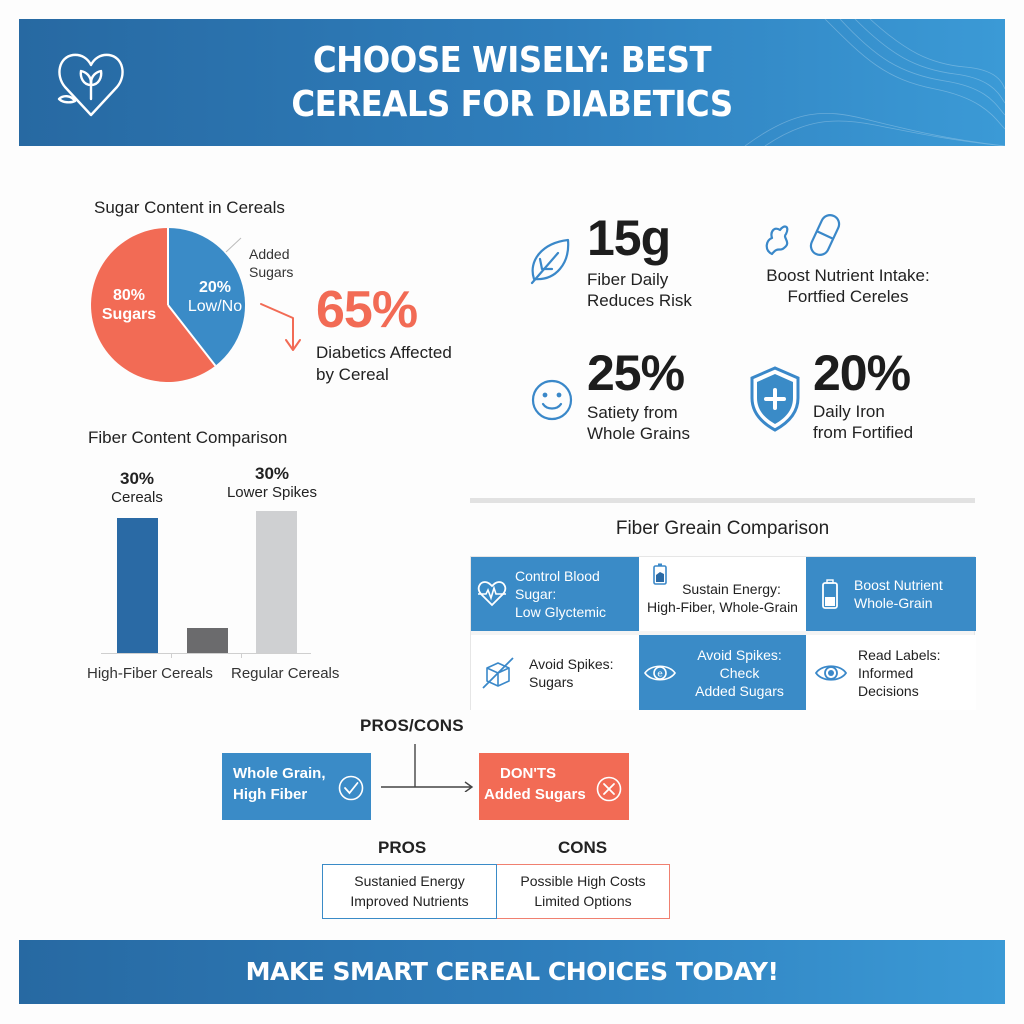  Describe the element at coordinates (830, 594) in the screenshot. I see `battery-low-icon` at that location.